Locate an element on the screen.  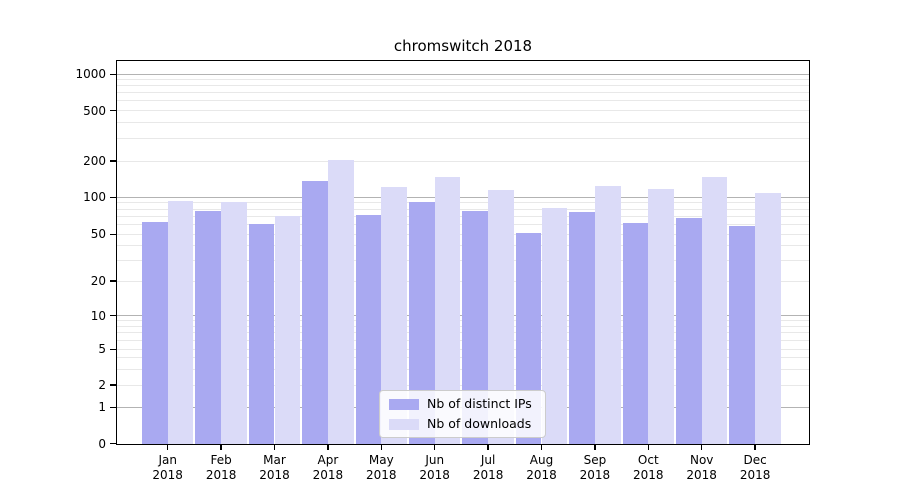
x-axis-tick-label: Mar 2018 is located at coordinates (274, 467).